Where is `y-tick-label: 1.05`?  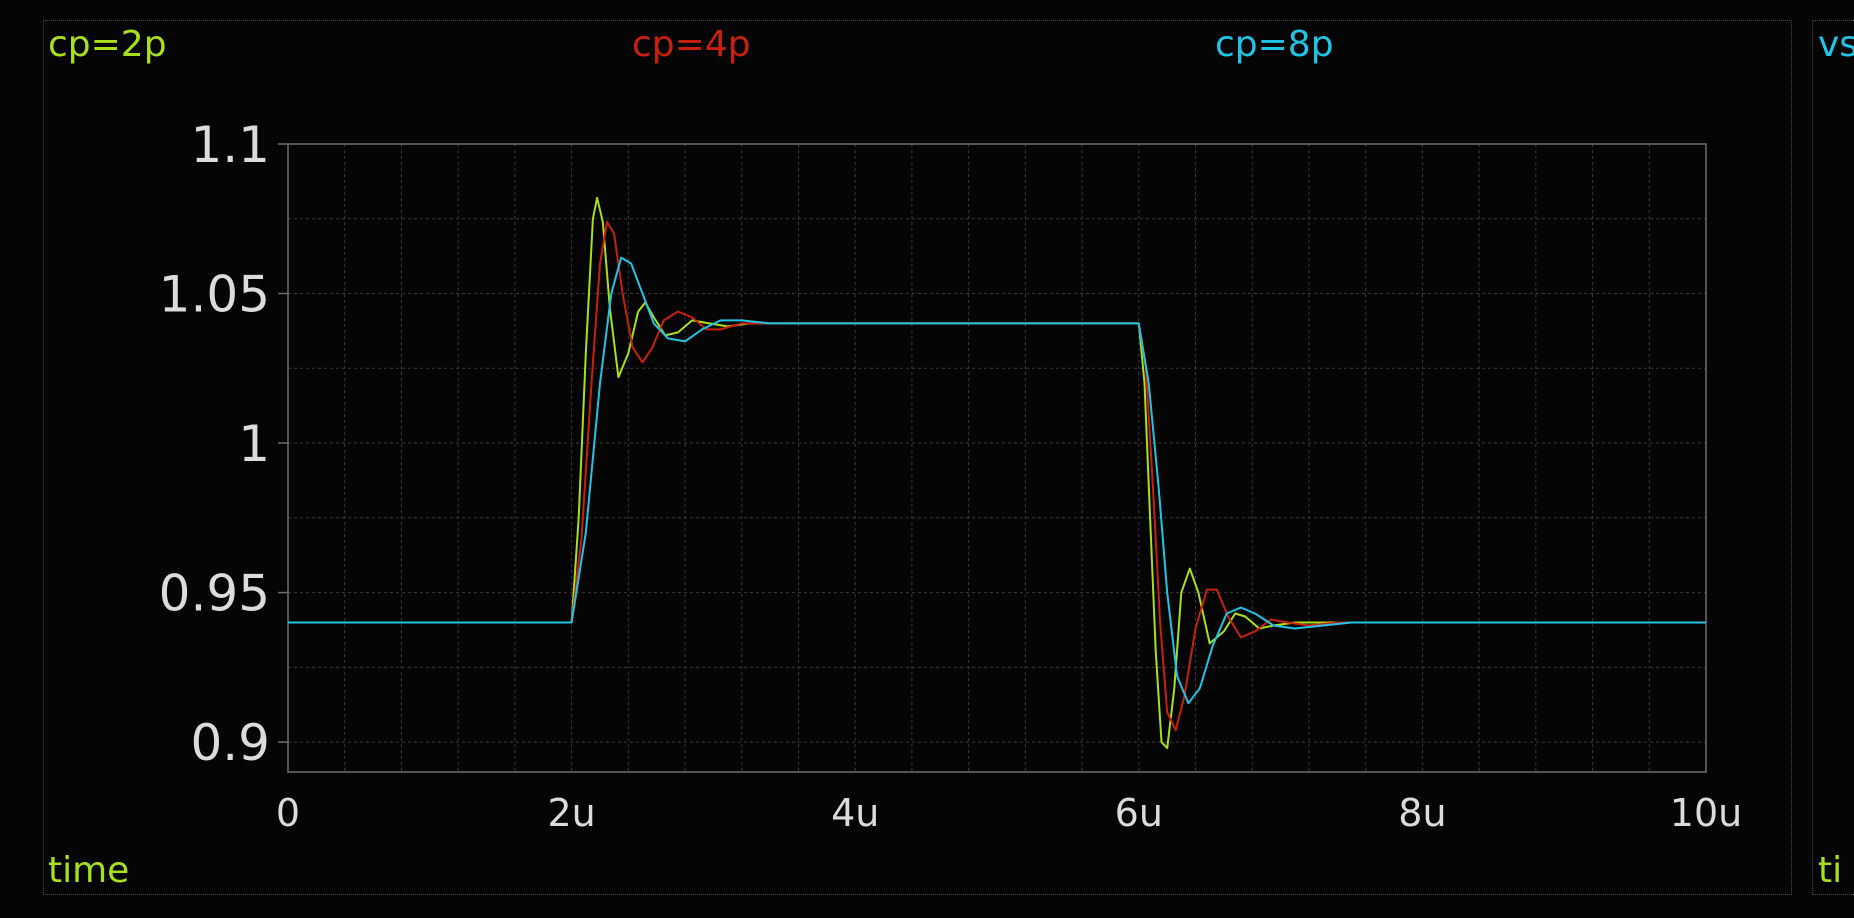 y-tick-label: 1.05 is located at coordinates (214, 295).